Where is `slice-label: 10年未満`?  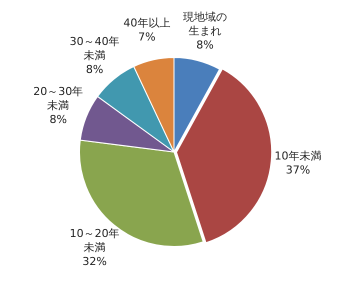
slice-label: 10年未満 is located at coordinates (298, 156).